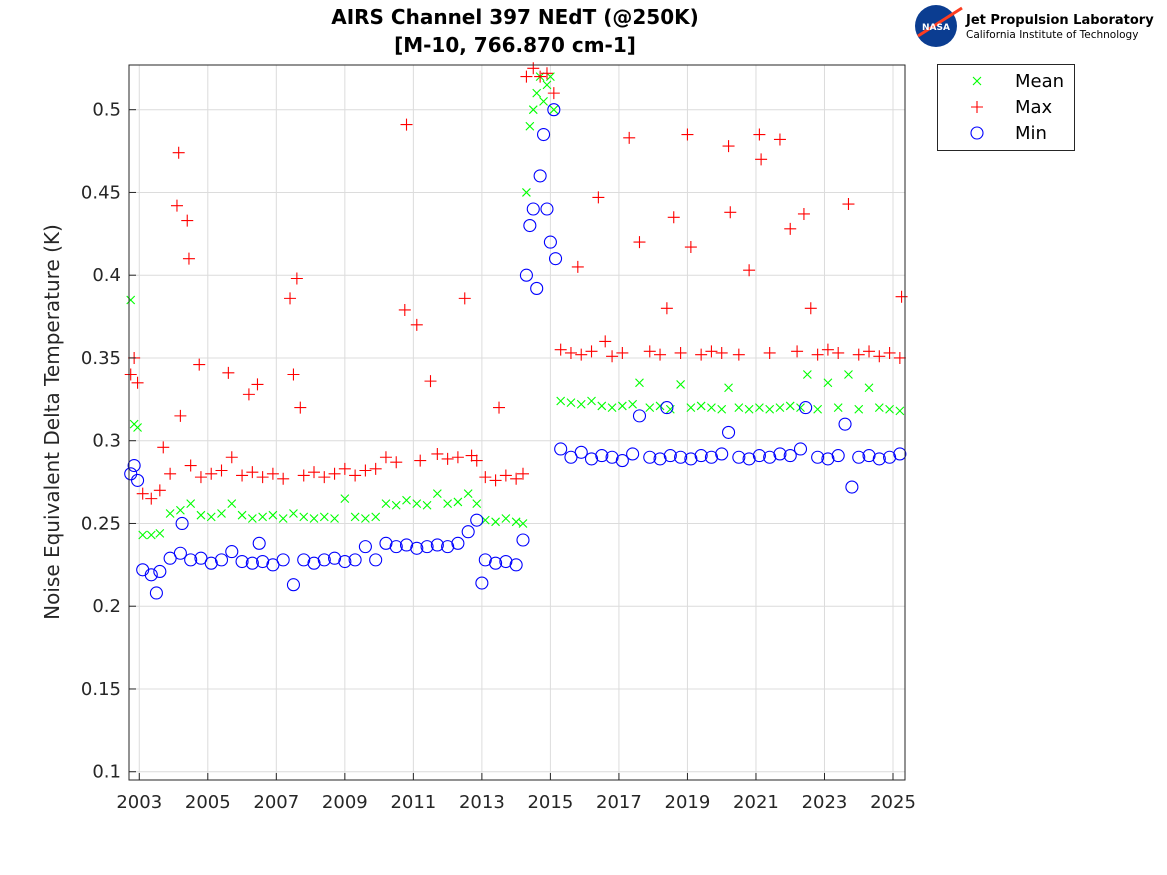 The image size is (1167, 875). What do you see at coordinates (1031, 133) in the screenshot?
I see `legend-label-min: Min` at bounding box center [1031, 133].